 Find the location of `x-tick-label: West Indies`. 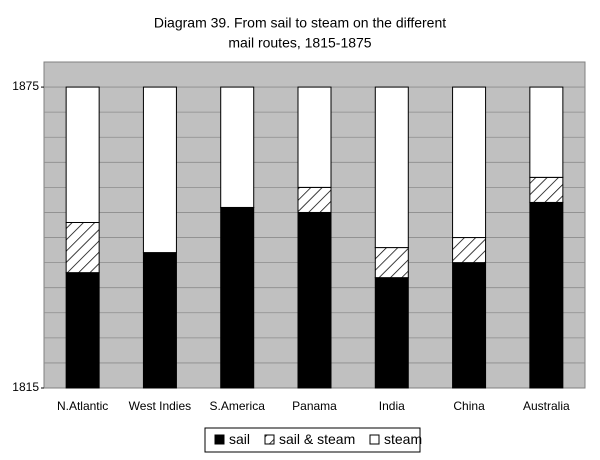

x-tick-label: West Indies is located at coordinates (160, 406).